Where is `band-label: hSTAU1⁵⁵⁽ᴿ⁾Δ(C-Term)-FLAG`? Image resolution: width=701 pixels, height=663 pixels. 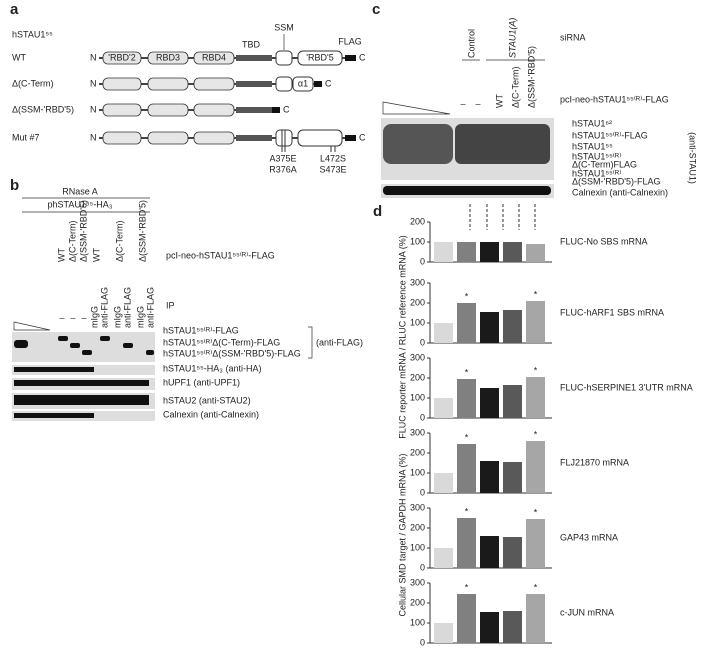 band-label: hSTAU1⁵⁵⁽ᴿ⁾Δ(C-Term)-FLAG is located at coordinates (221, 342).